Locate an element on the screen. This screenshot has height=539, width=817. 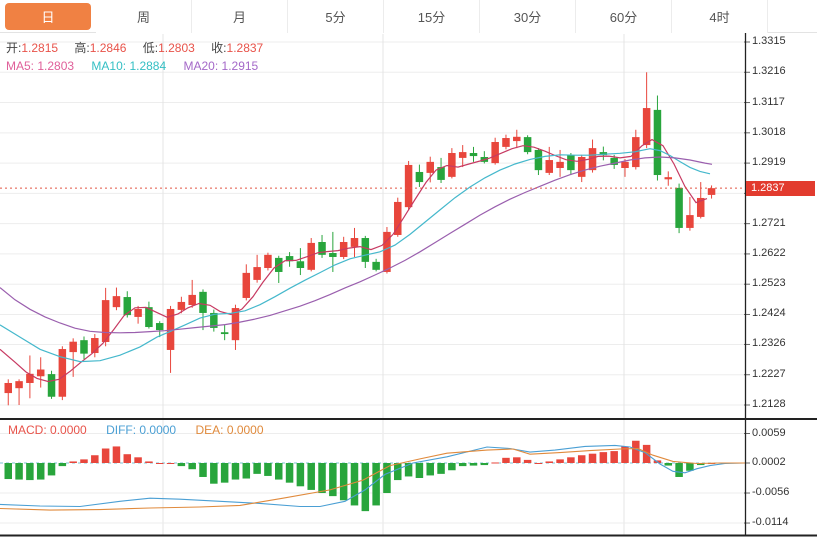
open-value: 1.2815 is located at coordinates (40, 48).